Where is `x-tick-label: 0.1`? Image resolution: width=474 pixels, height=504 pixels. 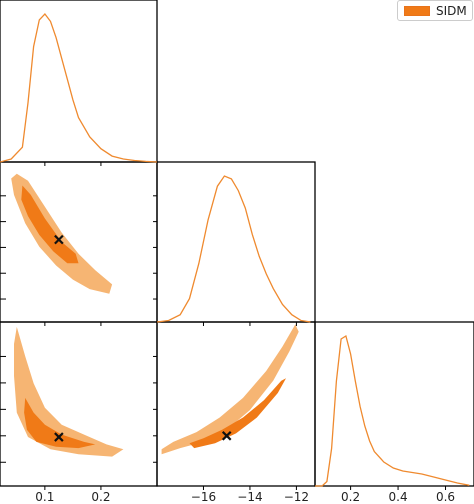 x-tick-label: 0.1 is located at coordinates (44, 497).